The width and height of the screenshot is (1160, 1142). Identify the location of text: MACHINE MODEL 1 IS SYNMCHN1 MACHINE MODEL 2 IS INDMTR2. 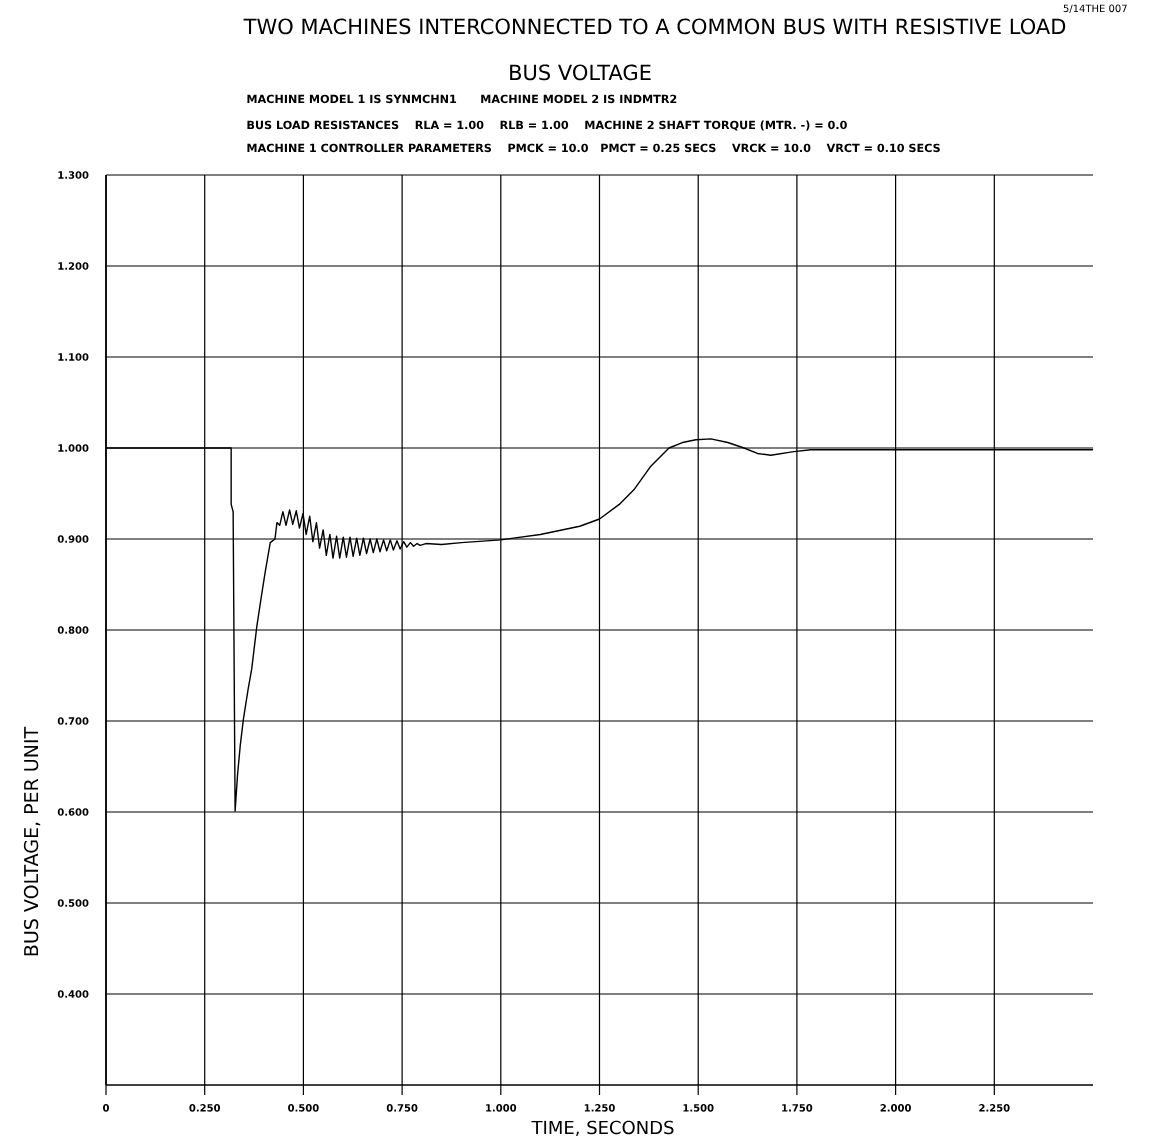
(462, 99).